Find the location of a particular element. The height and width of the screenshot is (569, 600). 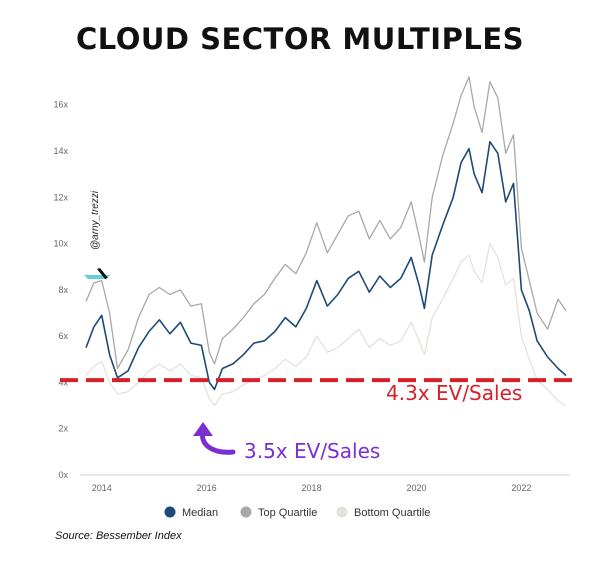

legend-item-median: Median is located at coordinates (191, 512).